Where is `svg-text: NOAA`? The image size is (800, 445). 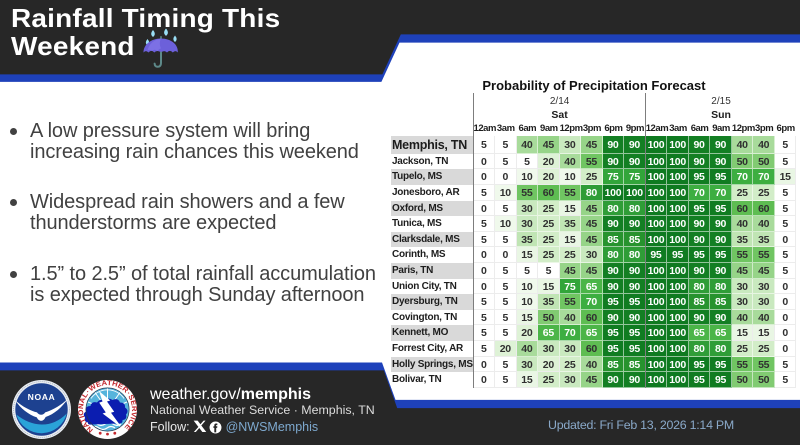 svg-text: NOAA is located at coordinates (41, 397).